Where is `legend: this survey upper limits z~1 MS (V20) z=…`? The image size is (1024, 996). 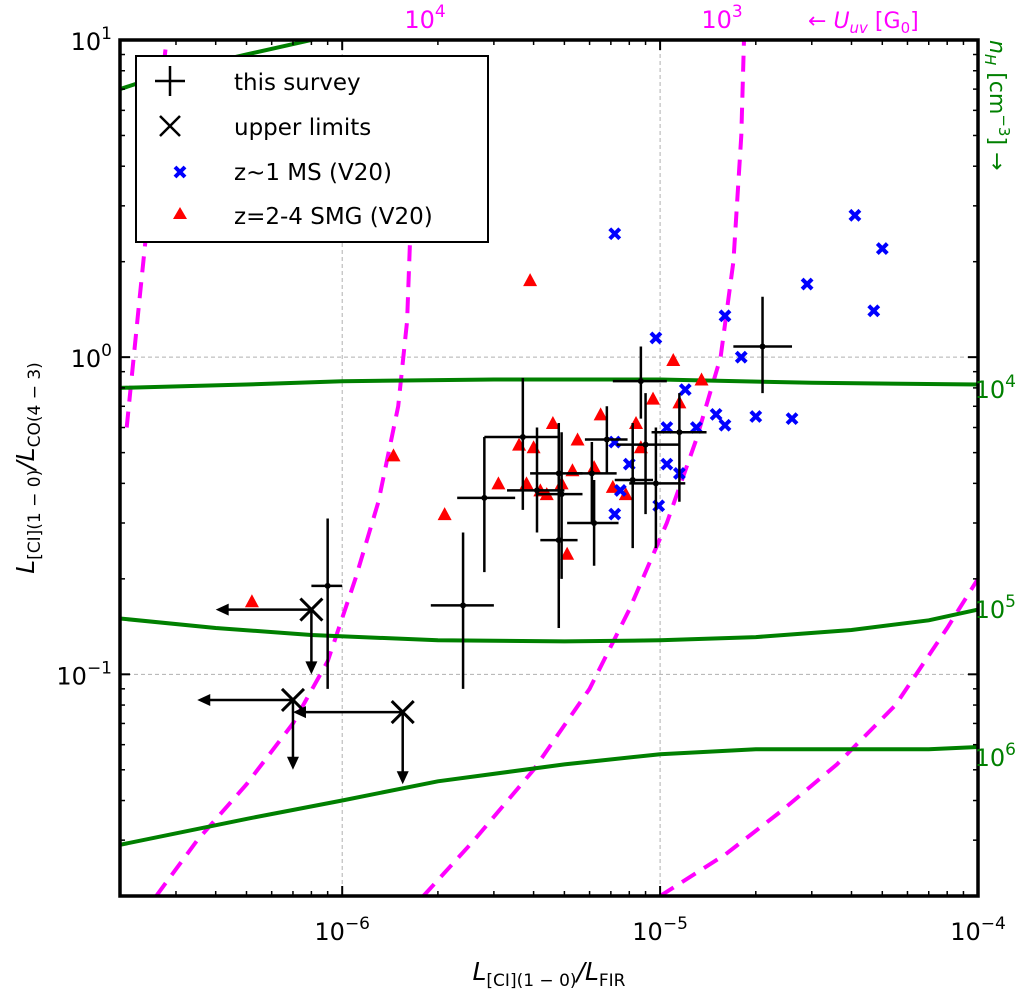
legend: this survey upper limits z~1 MS (V20) z=… is located at coordinates (312, 149).